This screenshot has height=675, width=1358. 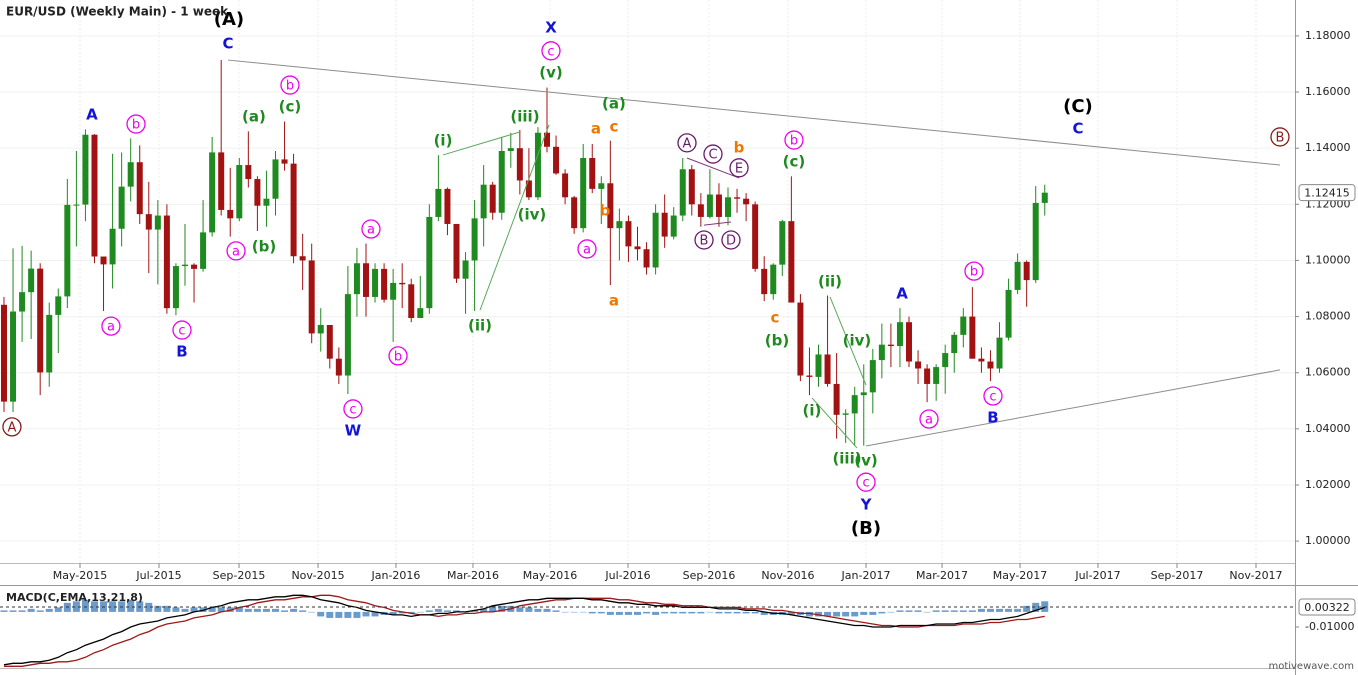 What do you see at coordinates (1280, 137) in the screenshot?
I see `wave-label: B` at bounding box center [1280, 137].